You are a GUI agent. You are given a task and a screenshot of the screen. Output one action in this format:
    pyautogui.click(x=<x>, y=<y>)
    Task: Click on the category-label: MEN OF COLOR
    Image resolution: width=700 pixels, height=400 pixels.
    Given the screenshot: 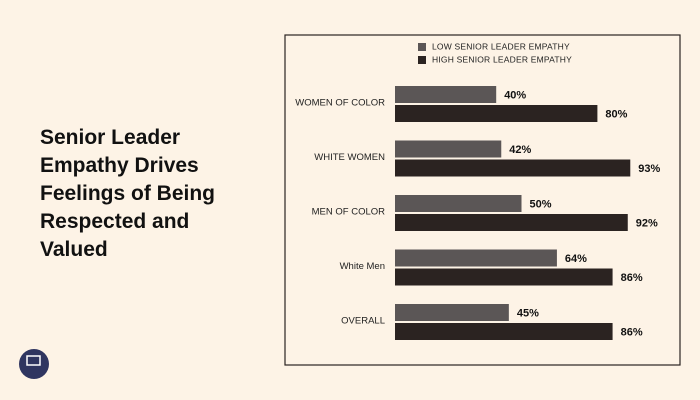 What is the action you would take?
    pyautogui.click(x=349, y=212)
    